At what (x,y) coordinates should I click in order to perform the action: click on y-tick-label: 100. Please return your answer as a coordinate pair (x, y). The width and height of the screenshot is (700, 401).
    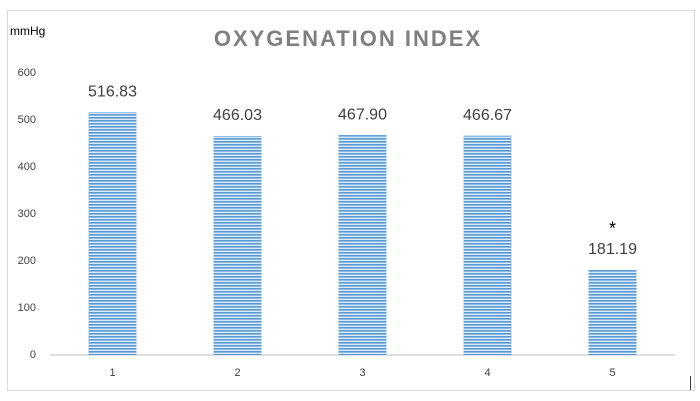
    Looking at the image, I should click on (27, 308).